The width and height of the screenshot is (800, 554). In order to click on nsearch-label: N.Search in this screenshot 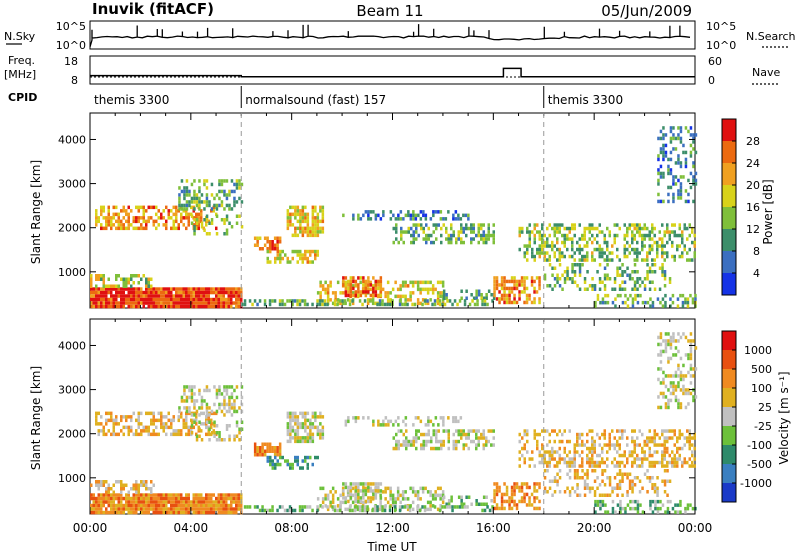, I will do `click(771, 36)`.